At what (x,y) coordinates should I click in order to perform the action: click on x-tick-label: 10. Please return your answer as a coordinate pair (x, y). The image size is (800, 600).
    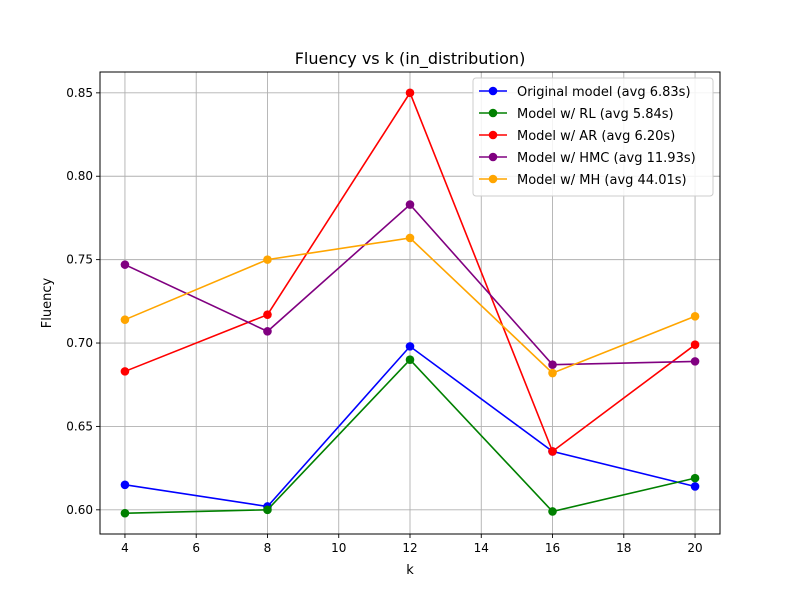
    Looking at the image, I should click on (338, 548).